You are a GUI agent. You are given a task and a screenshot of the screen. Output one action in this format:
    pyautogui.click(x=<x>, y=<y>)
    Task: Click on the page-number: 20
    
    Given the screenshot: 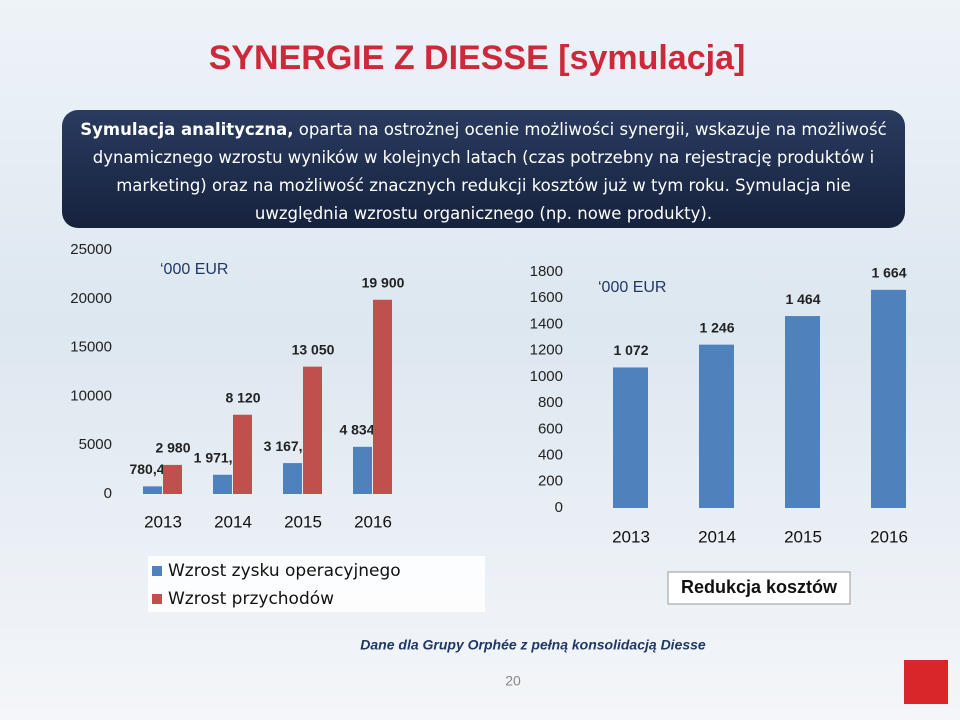 What is the action you would take?
    pyautogui.click(x=513, y=681)
    